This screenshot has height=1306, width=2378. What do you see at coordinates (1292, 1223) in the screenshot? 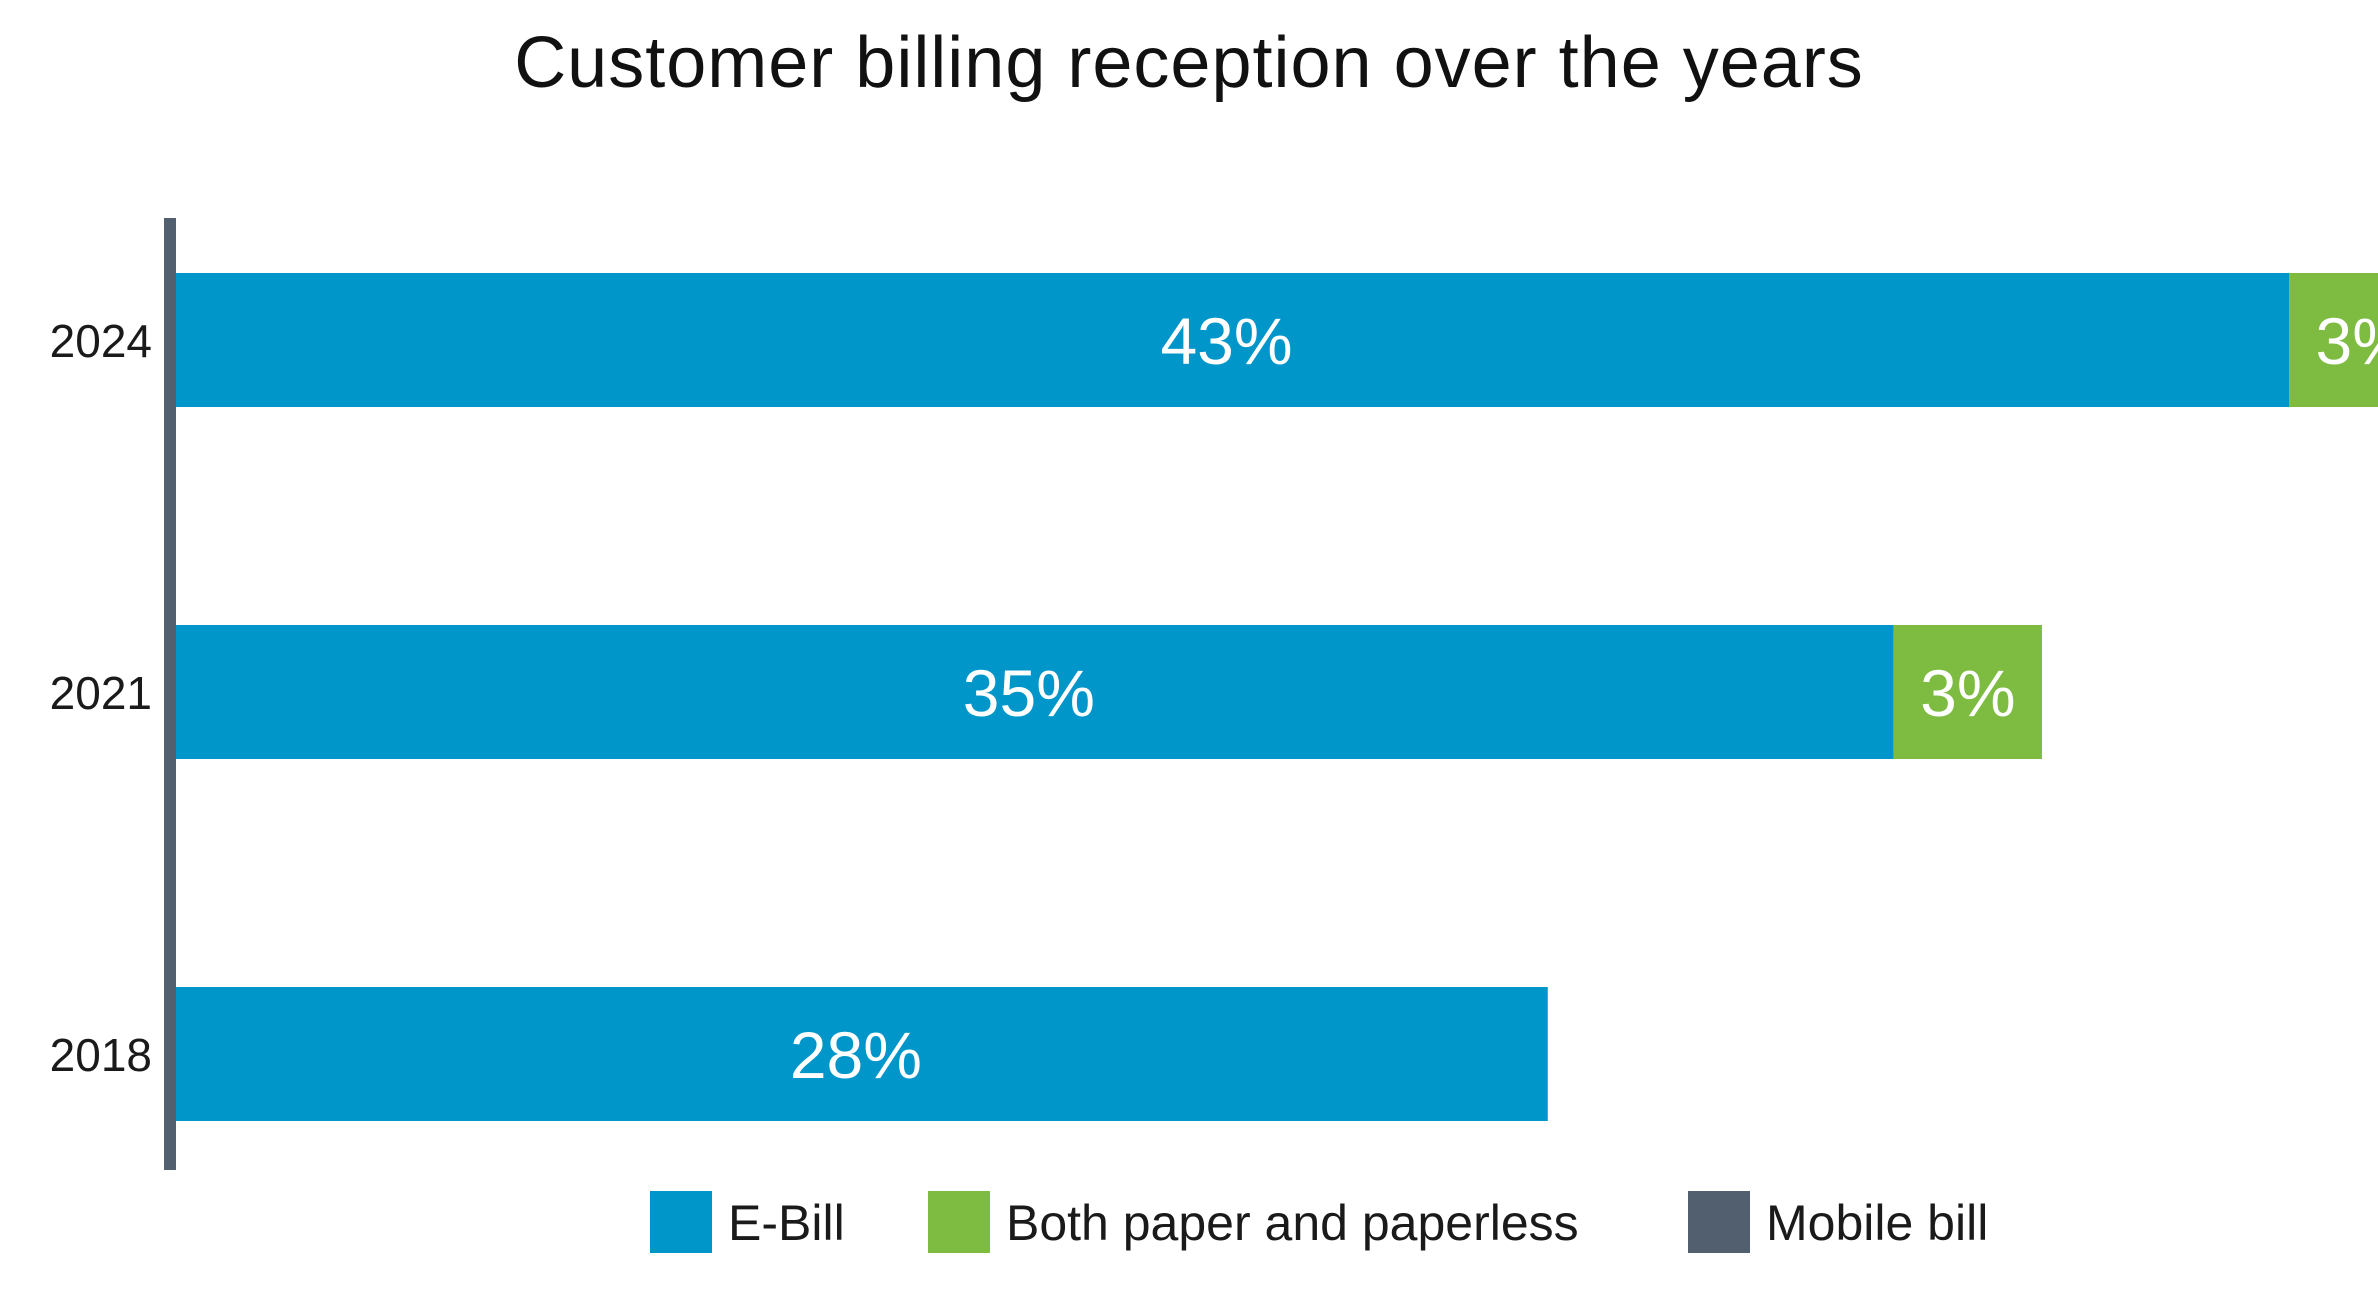
I see `legend-label: Both paper and paperless` at bounding box center [1292, 1223].